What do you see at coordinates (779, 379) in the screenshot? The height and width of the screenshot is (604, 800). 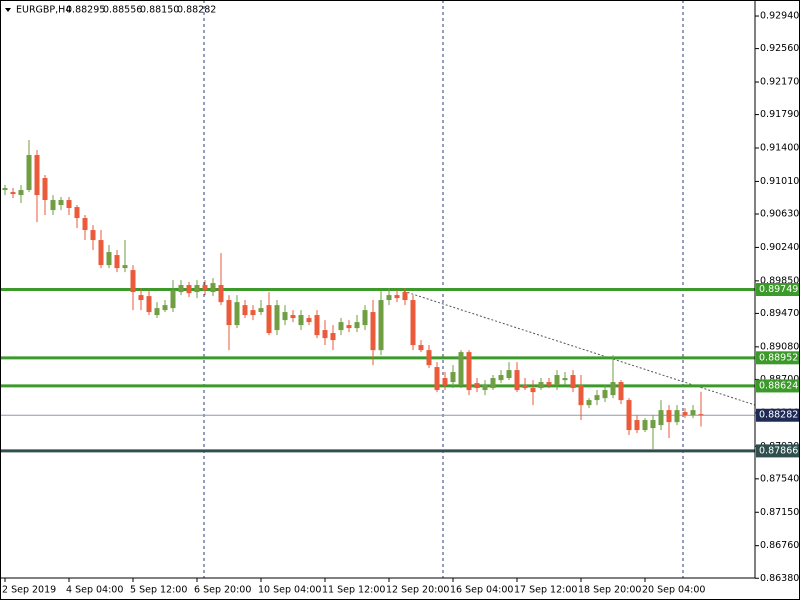 I see `y-tick-label: 0.88700` at bounding box center [779, 379].